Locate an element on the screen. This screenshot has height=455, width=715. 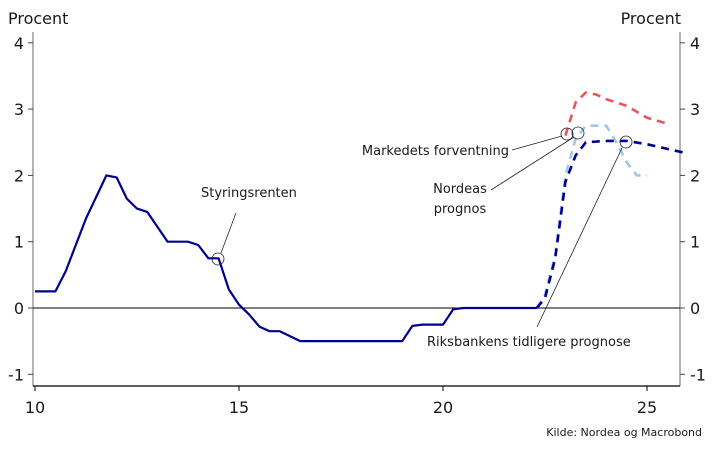
marker-markedets is located at coordinates (567, 134).